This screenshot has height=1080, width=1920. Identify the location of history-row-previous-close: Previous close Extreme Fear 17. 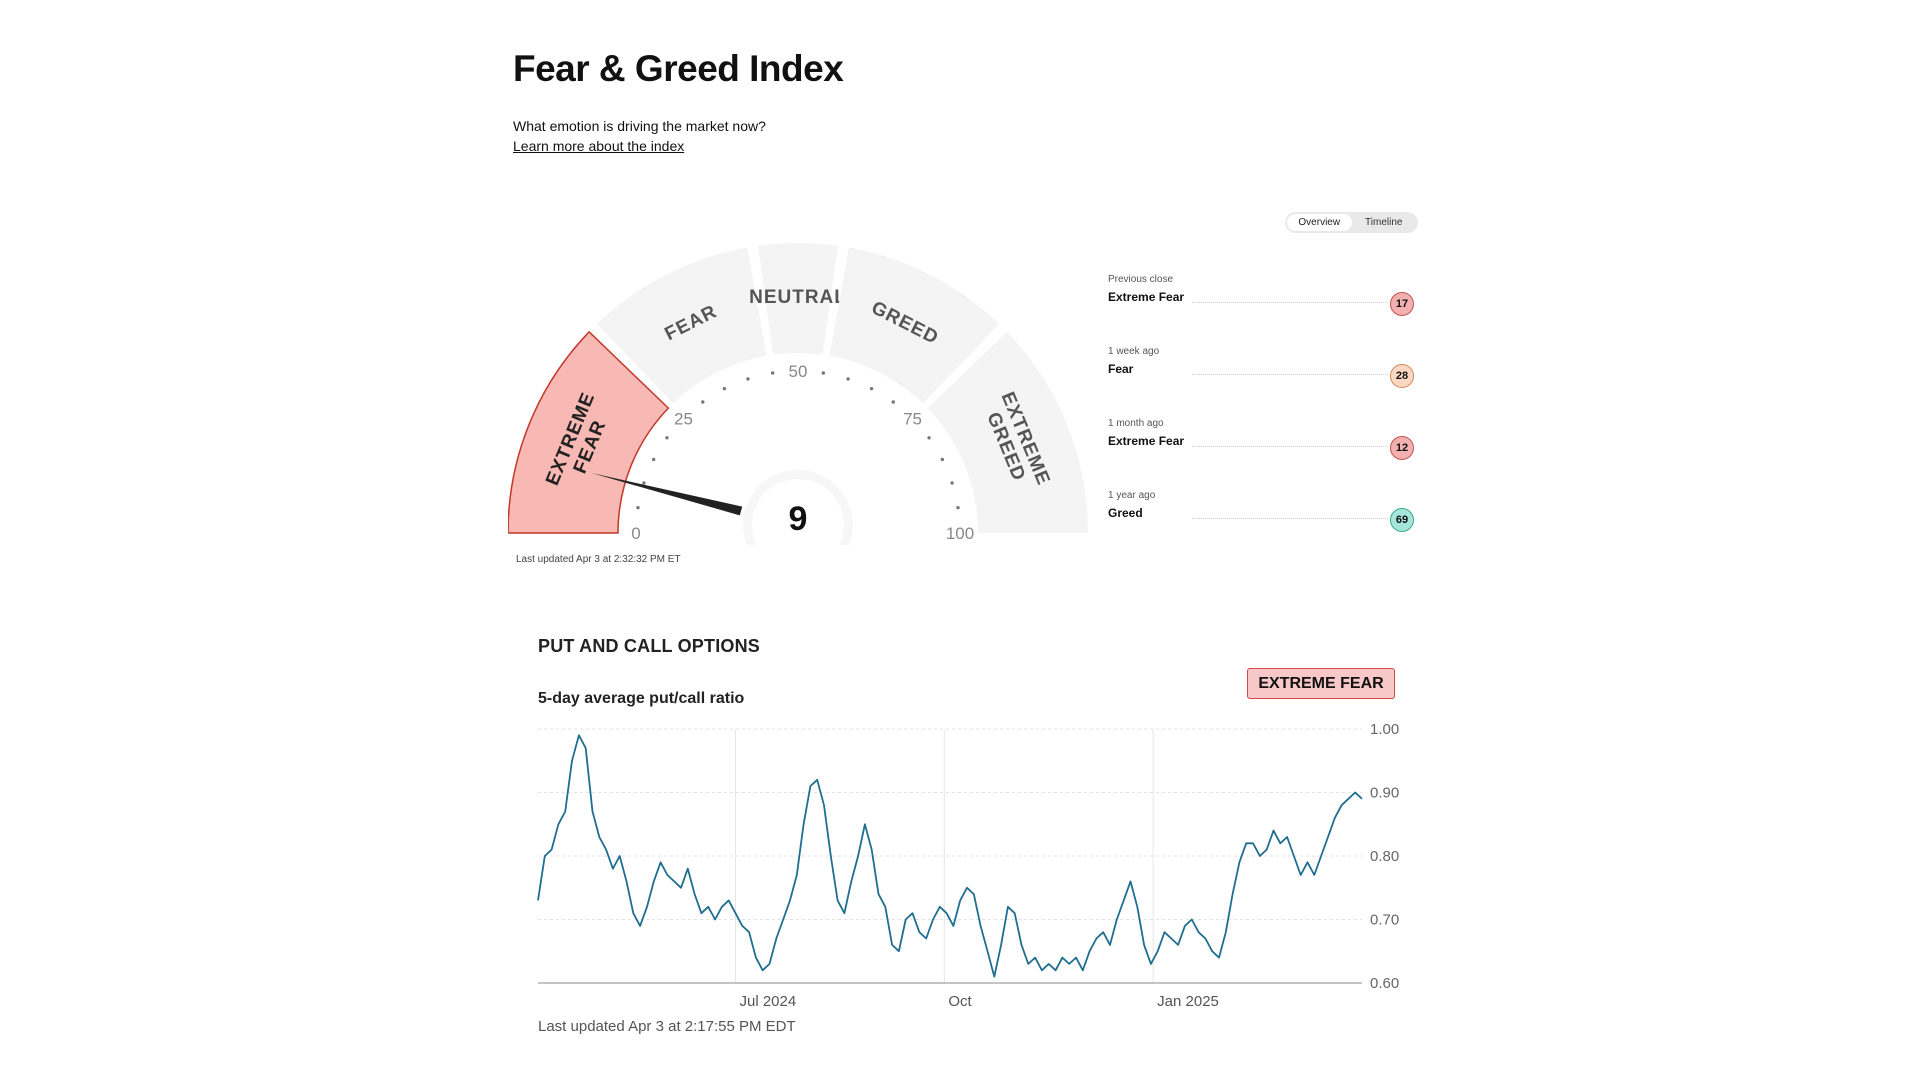
(1261, 310).